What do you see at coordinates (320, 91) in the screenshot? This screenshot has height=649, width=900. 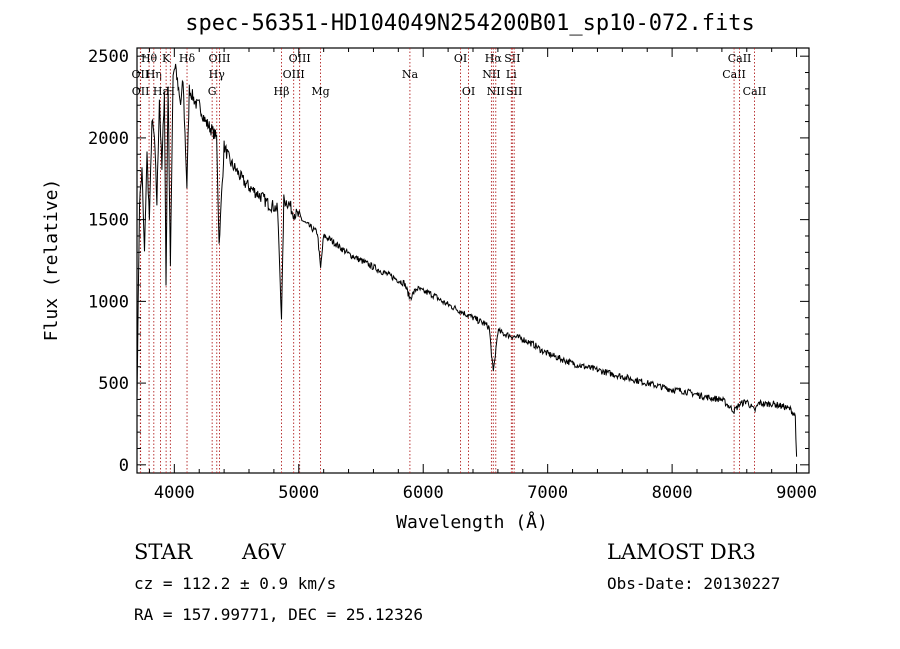 I see `line-marker-label: Mg` at bounding box center [320, 91].